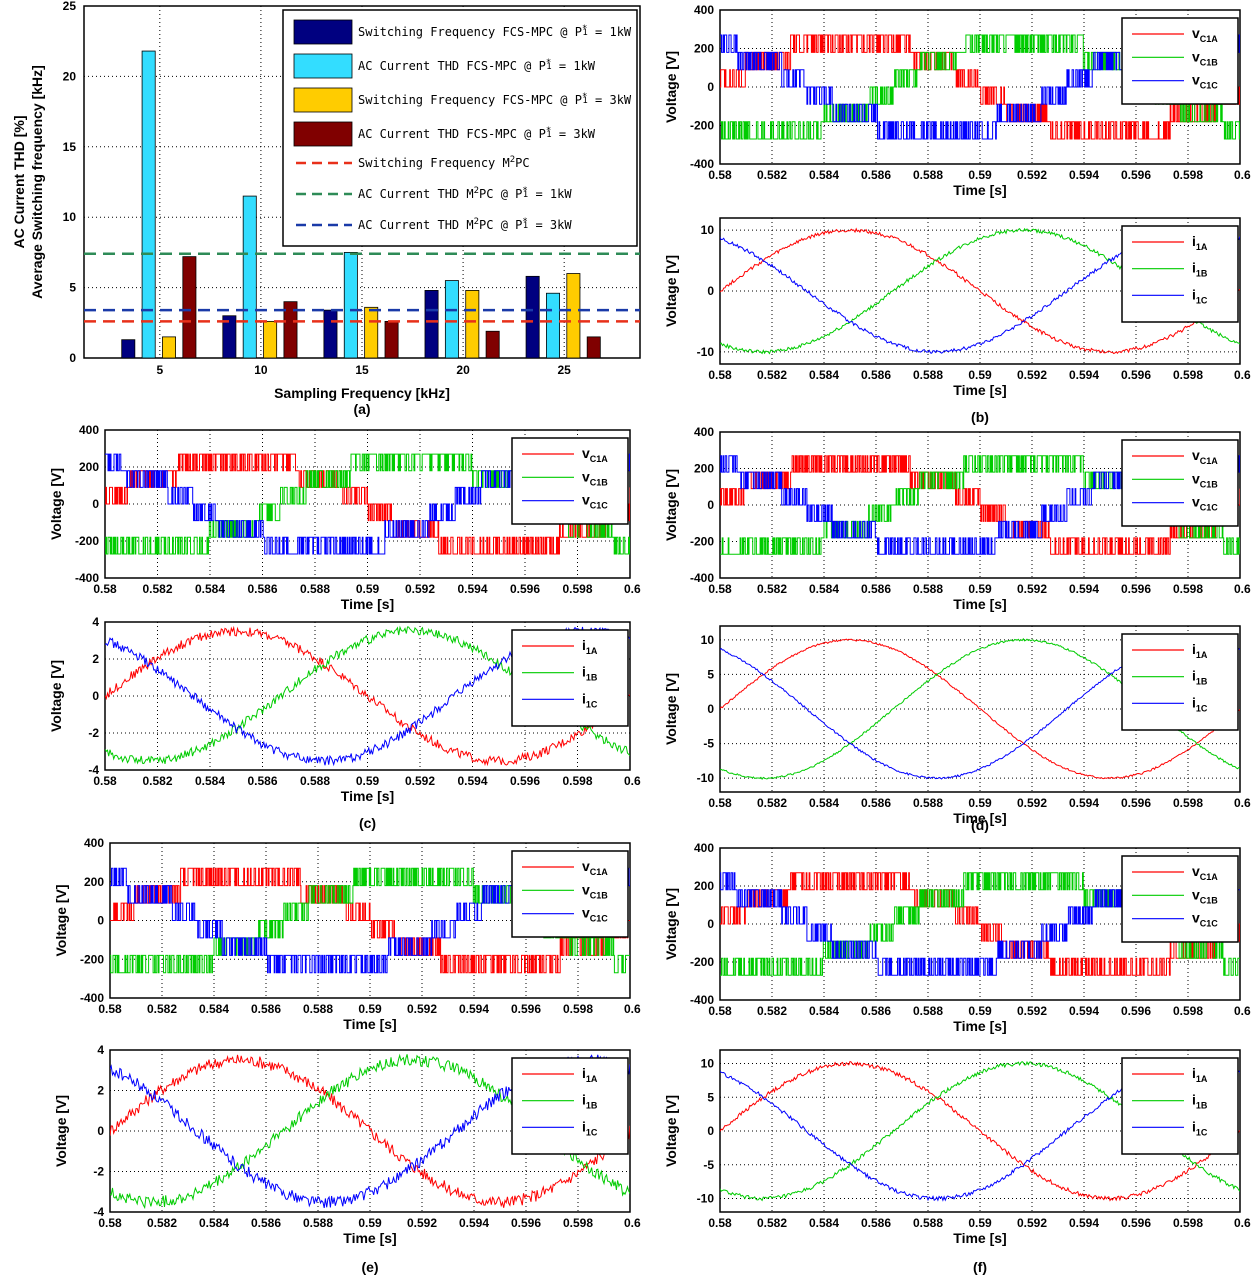 This screenshot has height=1280, width=1260. What do you see at coordinates (162, 1223) in the screenshot?
I see `tick-label-x: 0.582` at bounding box center [162, 1223].